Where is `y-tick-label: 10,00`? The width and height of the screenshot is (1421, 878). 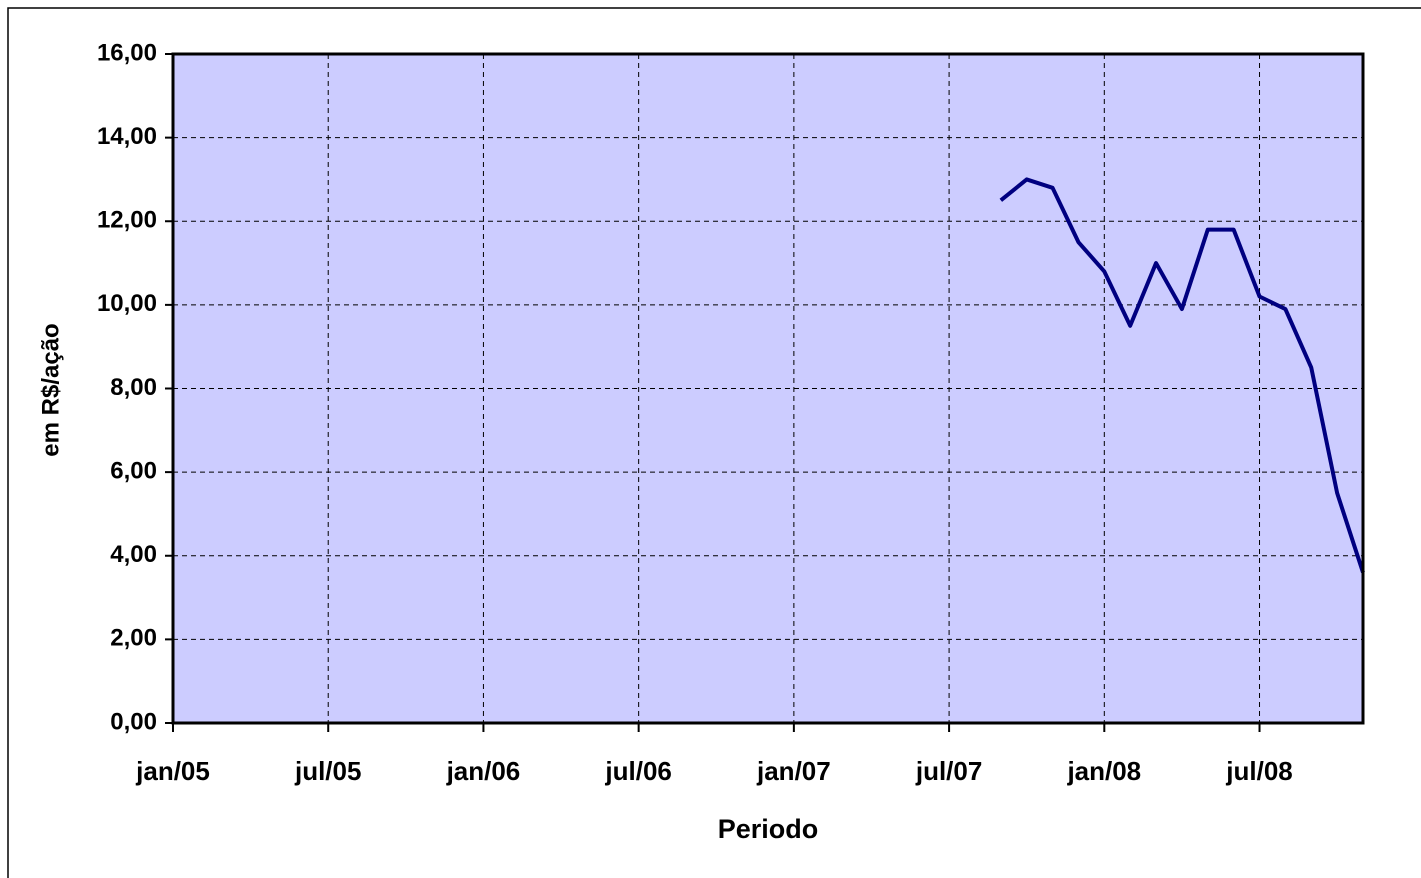 y-tick-label: 10,00 is located at coordinates (127, 303).